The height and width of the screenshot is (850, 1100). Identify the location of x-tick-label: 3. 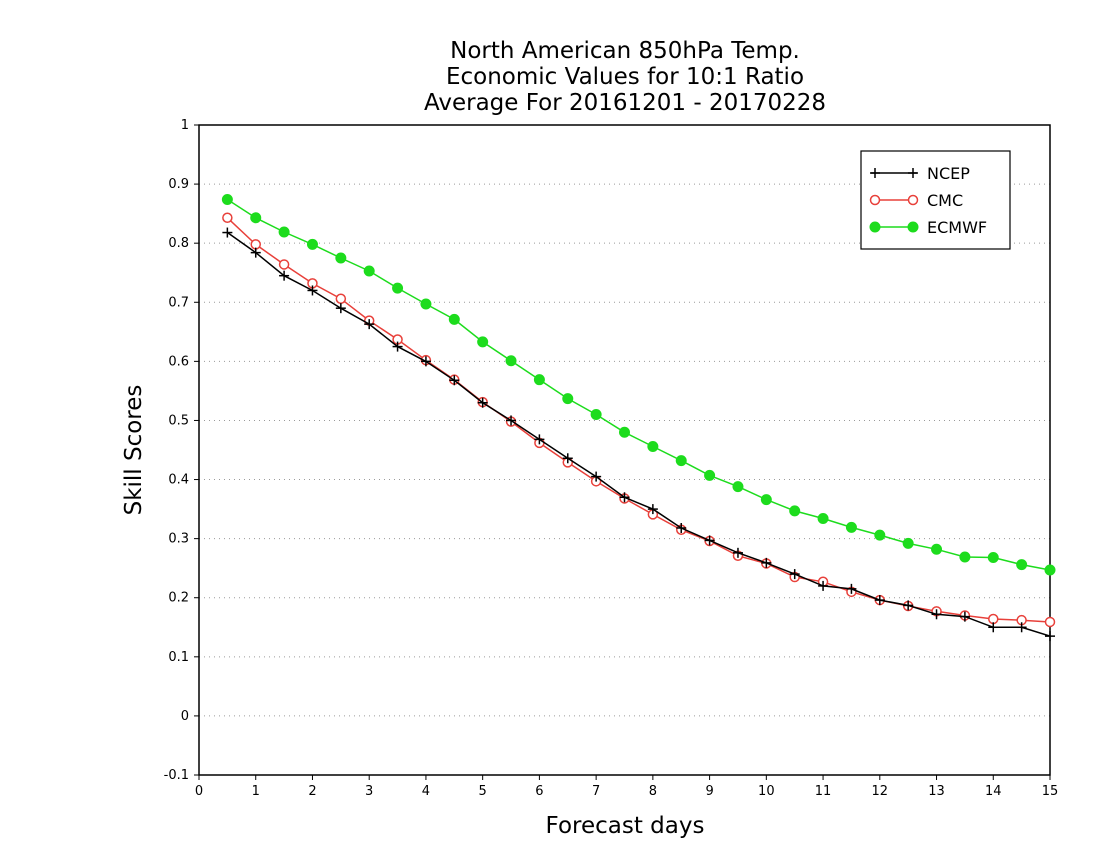
(369, 791).